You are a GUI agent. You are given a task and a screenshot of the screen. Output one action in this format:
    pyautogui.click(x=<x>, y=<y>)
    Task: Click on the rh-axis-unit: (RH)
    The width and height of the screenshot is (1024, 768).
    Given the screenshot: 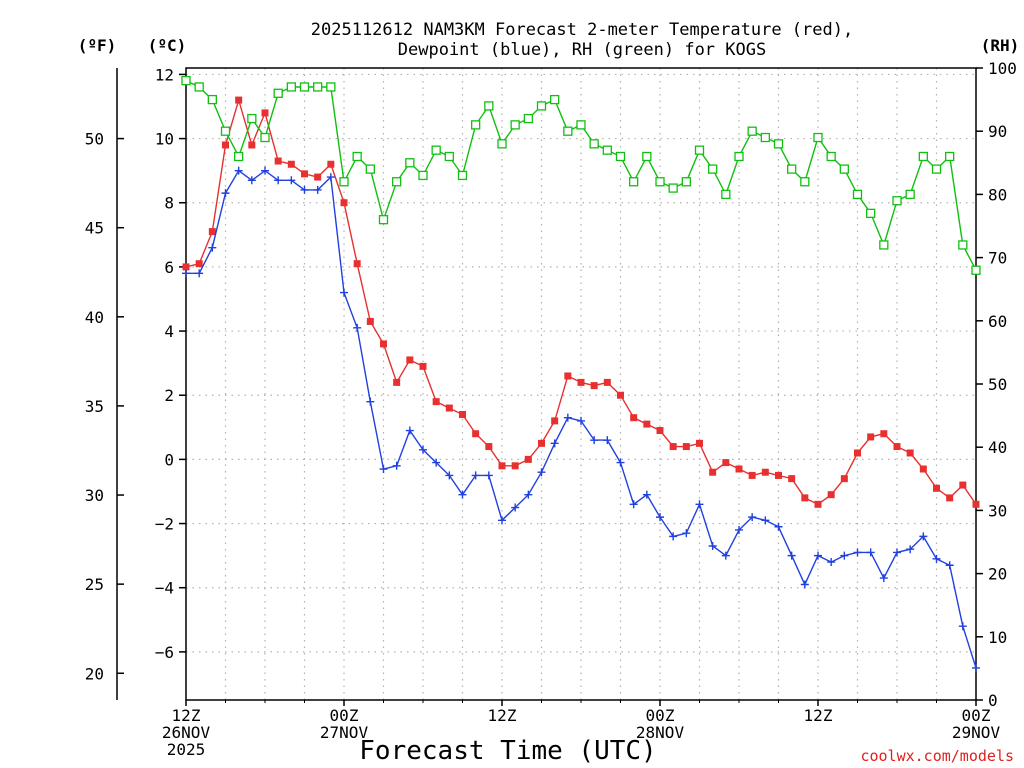 What is the action you would take?
    pyautogui.click(x=1000, y=45)
    